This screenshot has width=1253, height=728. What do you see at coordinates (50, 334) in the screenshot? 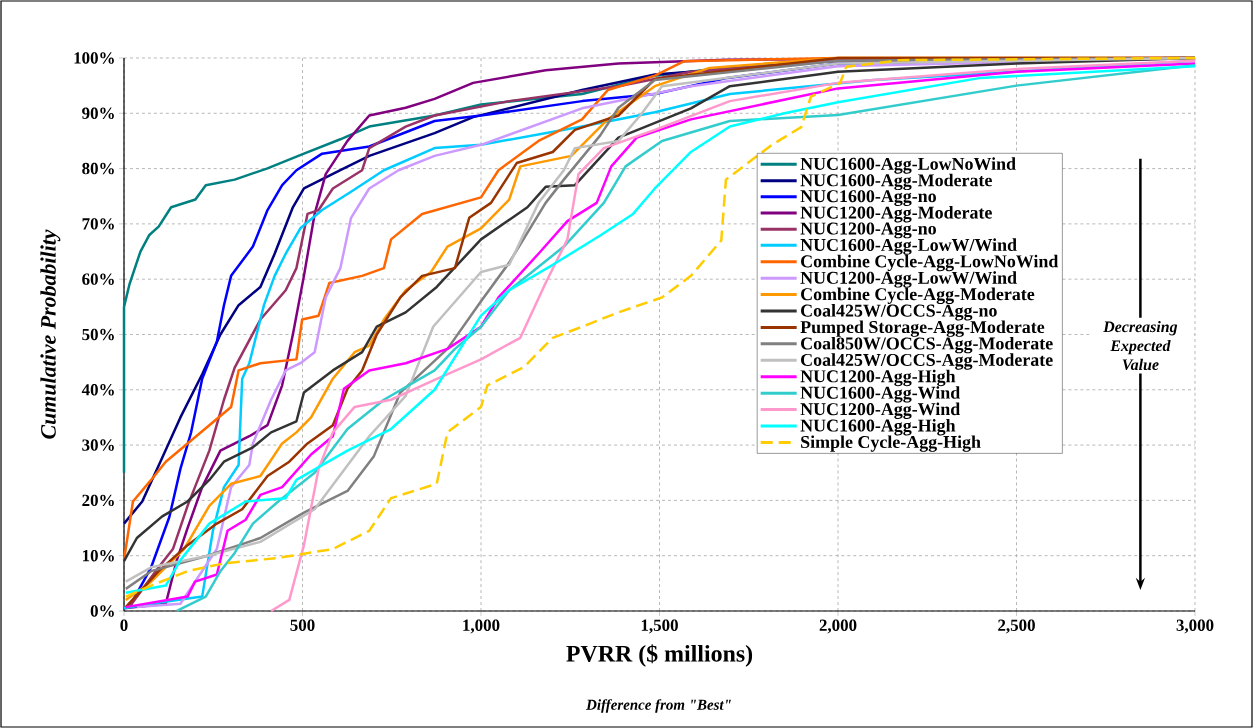
I see `y-axis-title: Cumulative Probability` at bounding box center [50, 334].